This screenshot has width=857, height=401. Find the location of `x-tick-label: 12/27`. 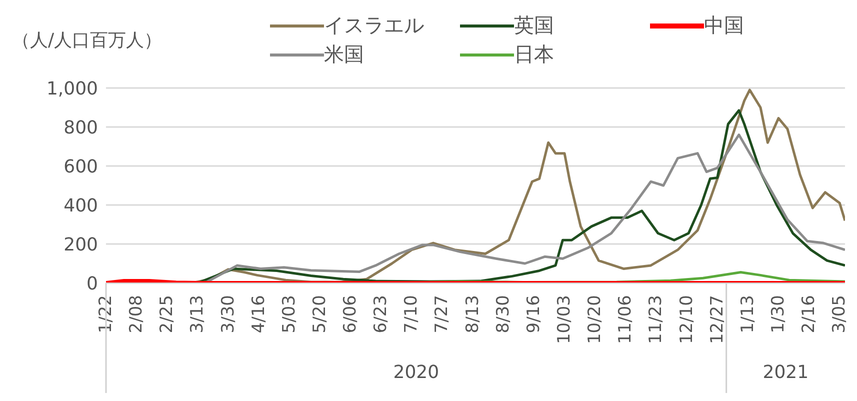

x-tick-label: 12/27 is located at coordinates (717, 319).